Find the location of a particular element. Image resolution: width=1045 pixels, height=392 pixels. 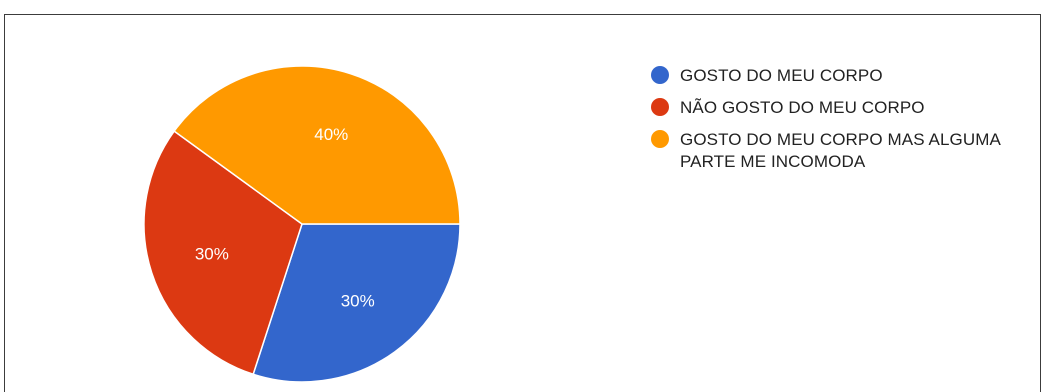

legend-marker-gosto-mas is located at coordinates (660, 139).